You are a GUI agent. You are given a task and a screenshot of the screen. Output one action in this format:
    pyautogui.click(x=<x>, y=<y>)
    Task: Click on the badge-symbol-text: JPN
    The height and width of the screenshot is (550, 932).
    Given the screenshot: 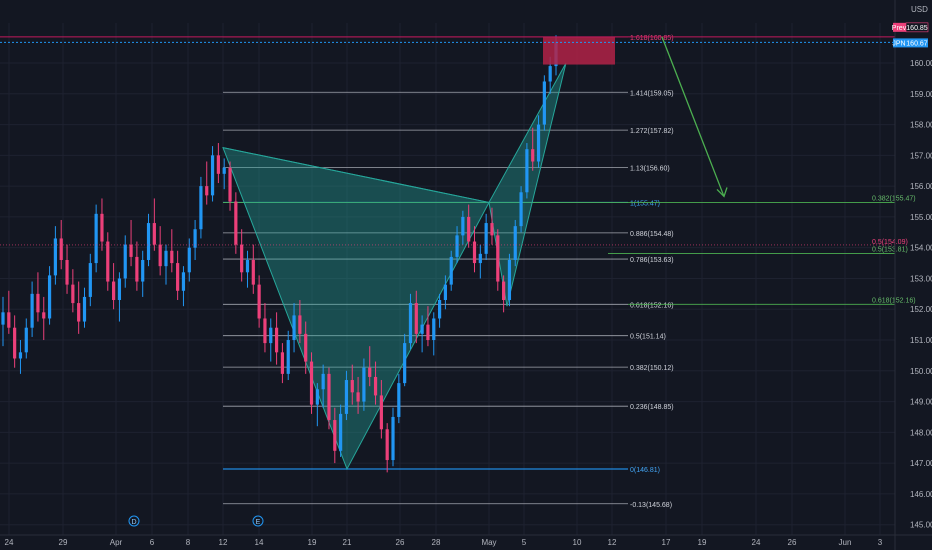 What is the action you would take?
    pyautogui.click(x=898, y=43)
    